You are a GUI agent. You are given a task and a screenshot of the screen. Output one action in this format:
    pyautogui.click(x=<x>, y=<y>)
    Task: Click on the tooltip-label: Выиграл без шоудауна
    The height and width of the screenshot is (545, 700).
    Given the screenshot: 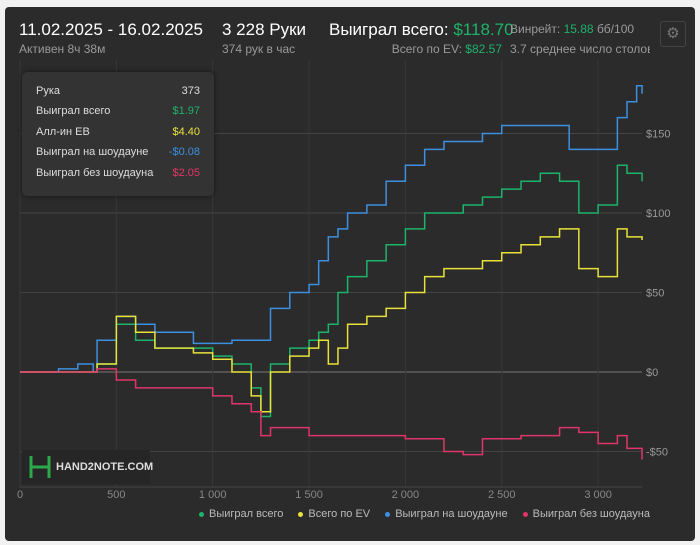 What is the action you would take?
    pyautogui.click(x=95, y=173)
    